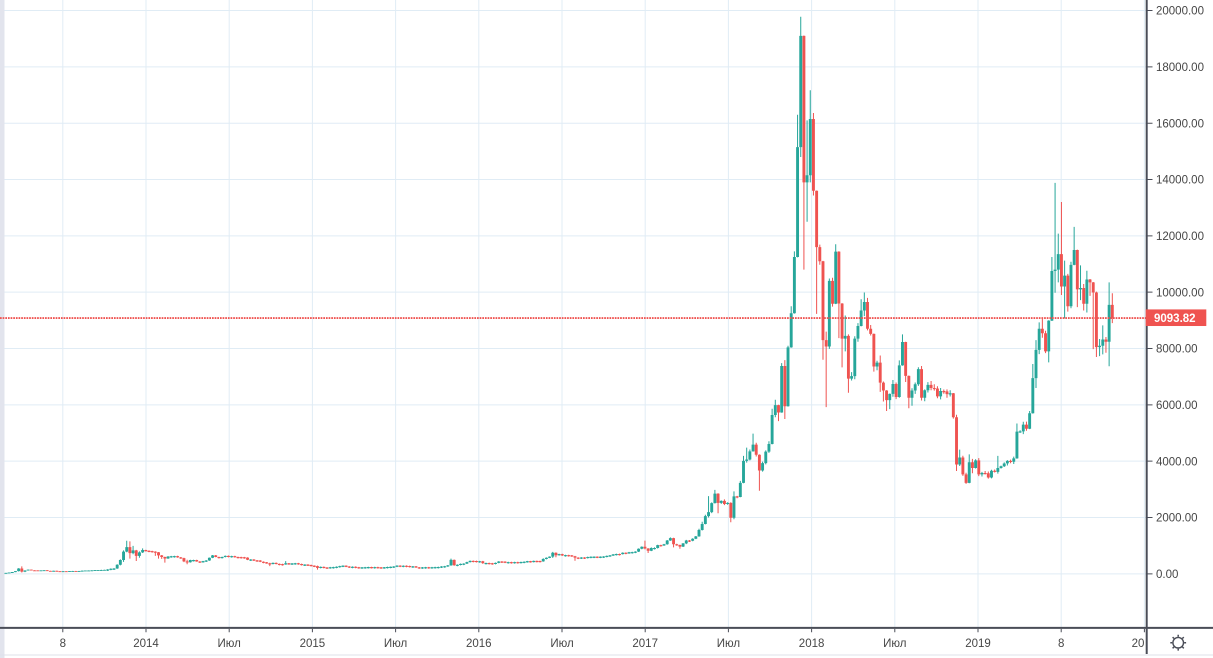  I want to click on svg-text: 14000.00, so click(1180, 181).